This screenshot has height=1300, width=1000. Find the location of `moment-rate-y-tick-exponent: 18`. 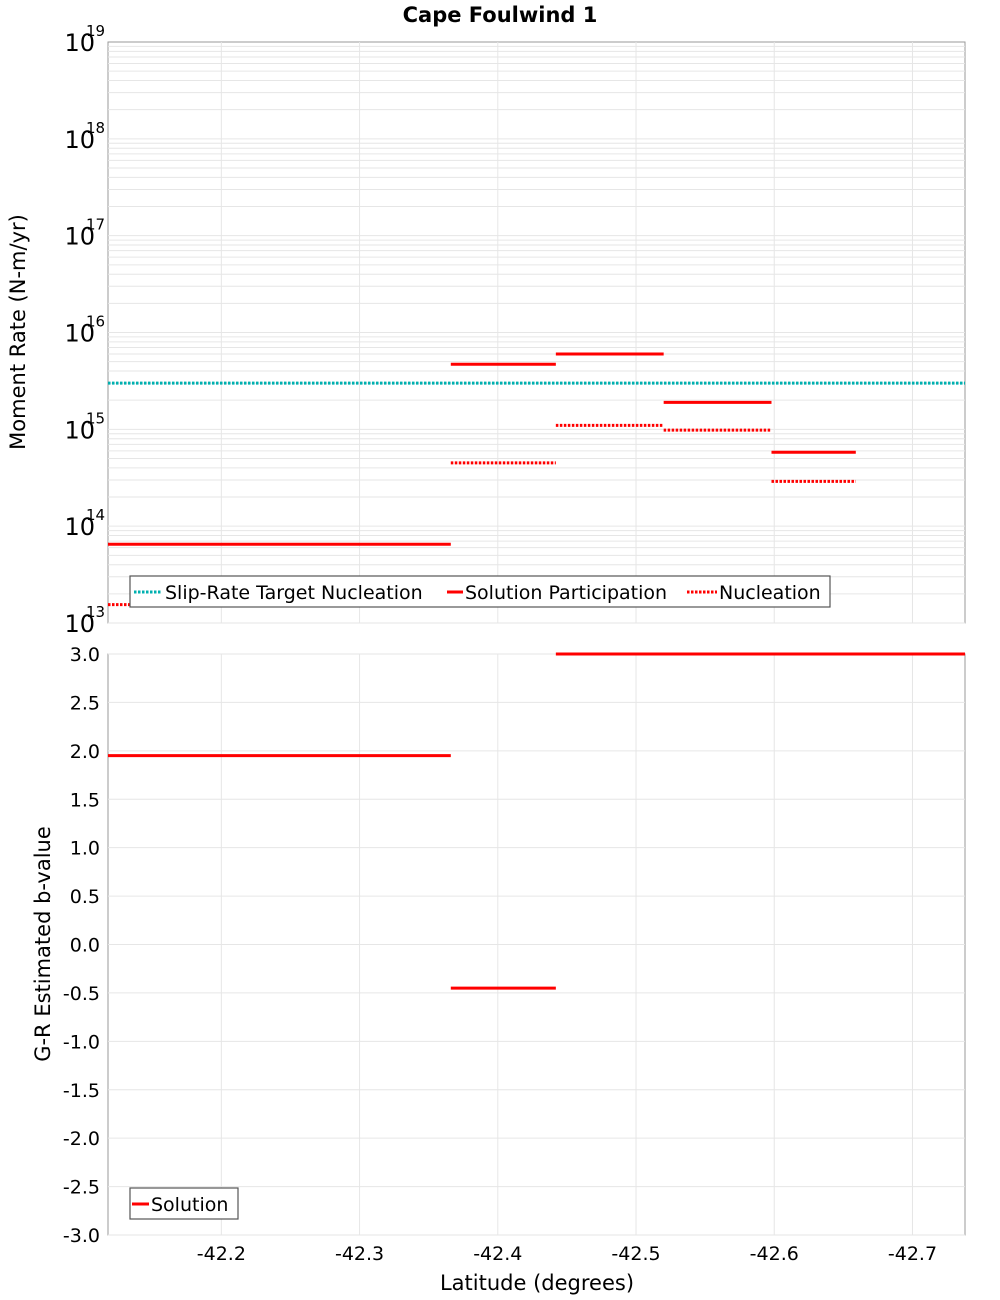

moment-rate-y-tick-exponent: 18 is located at coordinates (95, 128).